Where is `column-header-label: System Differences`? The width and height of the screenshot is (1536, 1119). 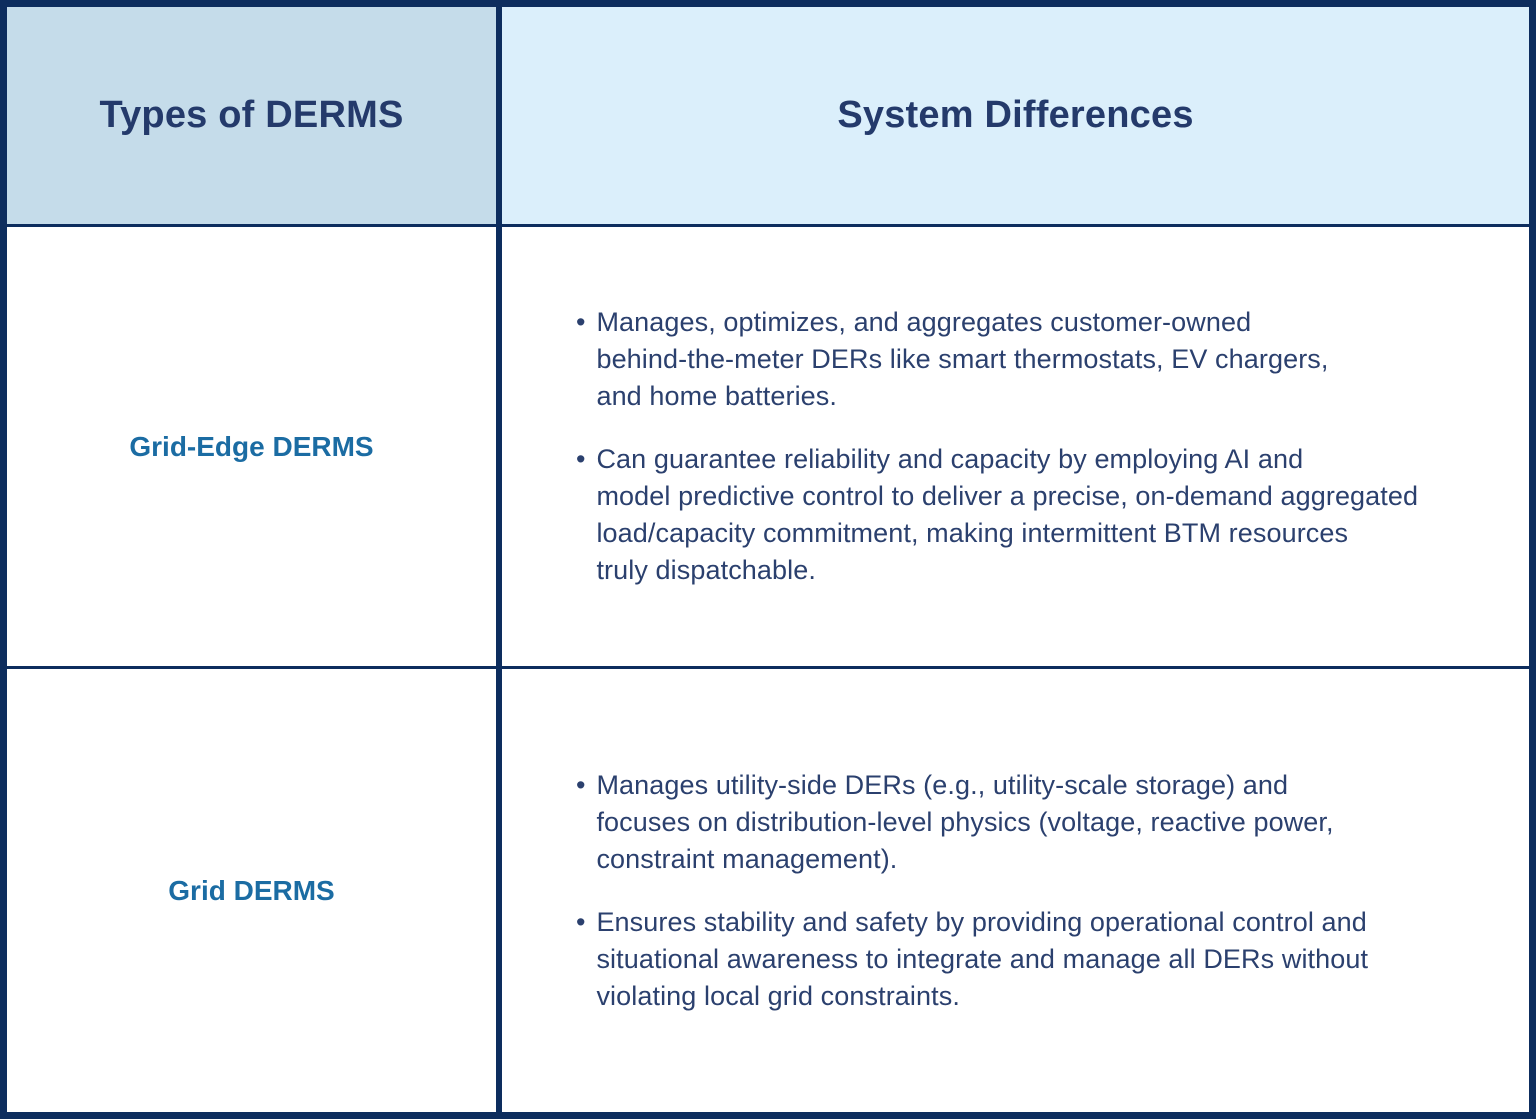
column-header-label: System Differences is located at coordinates (1015, 115).